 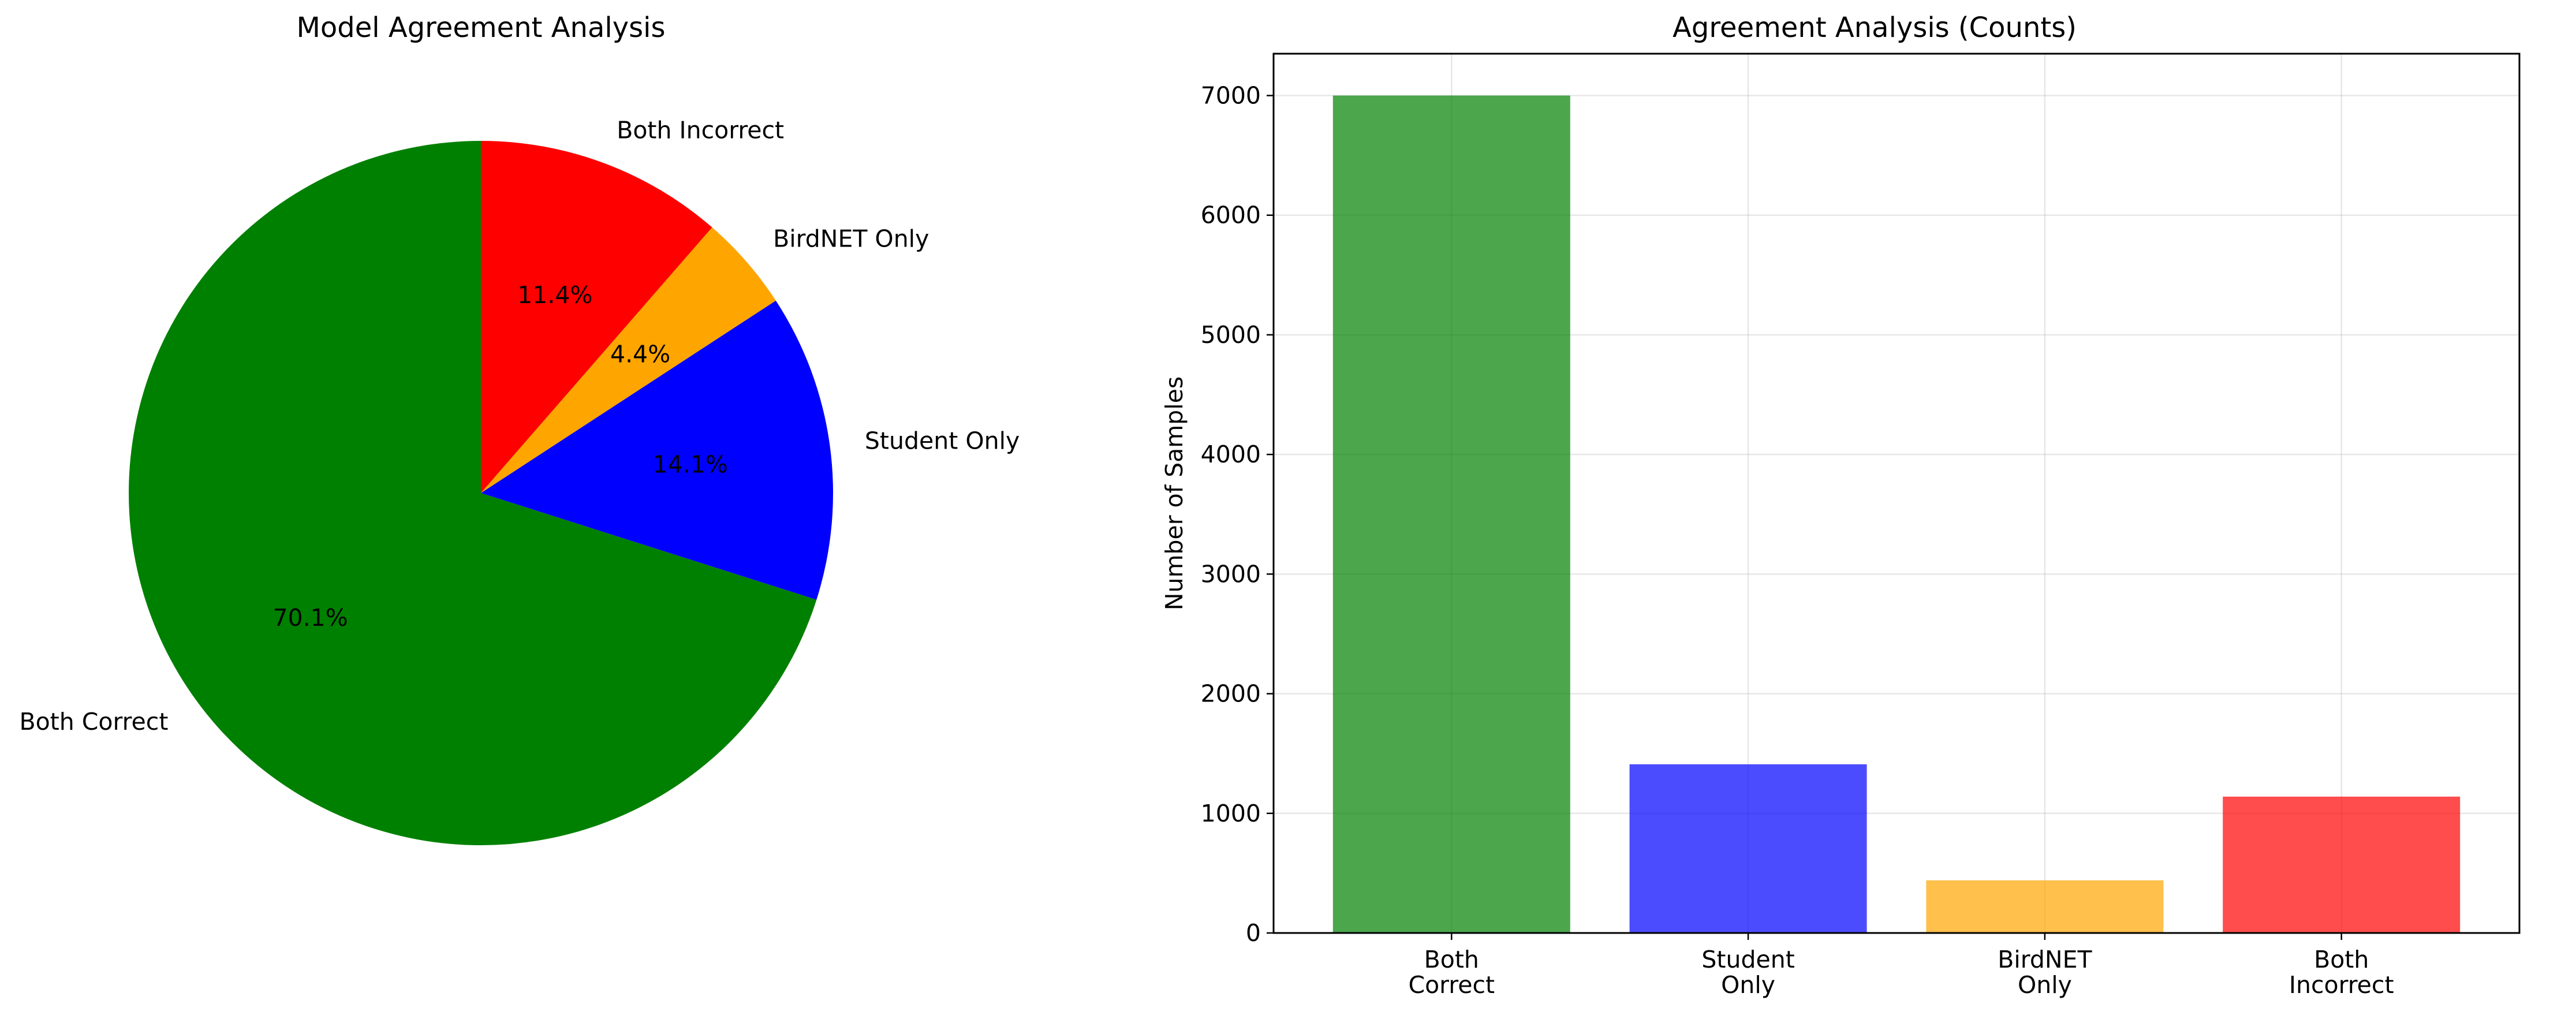 I want to click on bar-chart-y-ticks: 0 1000 2000 3000 4000 5000 6000 7000, so click(x=1237, y=514).